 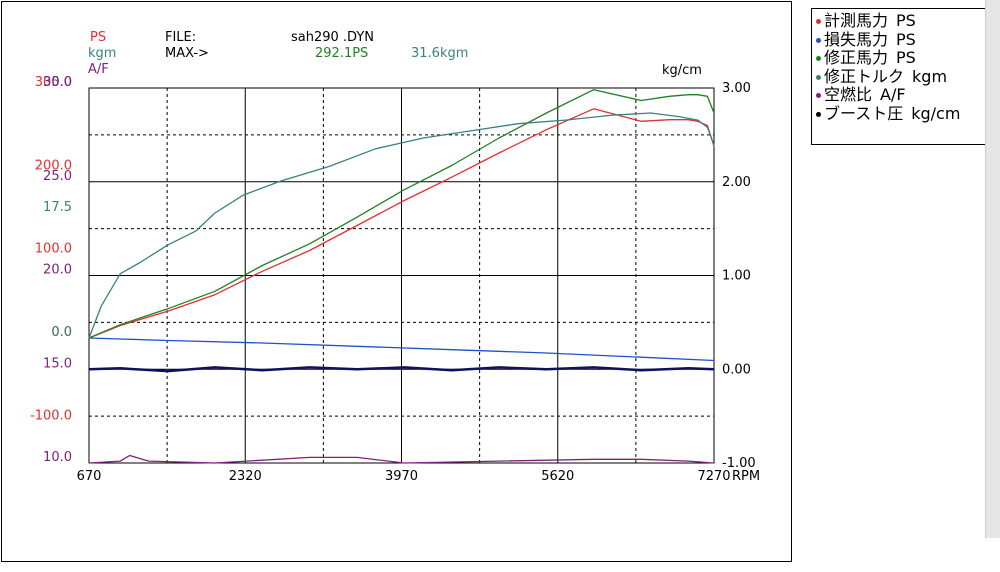 I want to click on vertical-scrollbar, so click(x=992, y=269).